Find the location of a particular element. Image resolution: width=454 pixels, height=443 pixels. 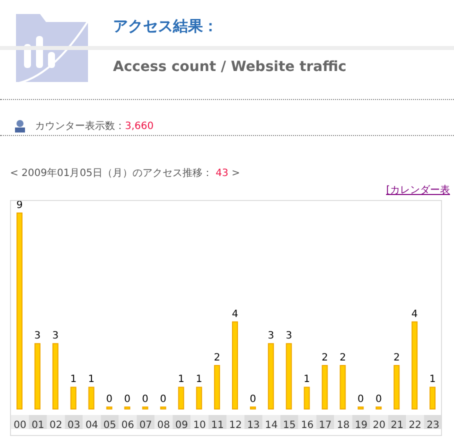

text: 3,660 is located at coordinates (139, 126).